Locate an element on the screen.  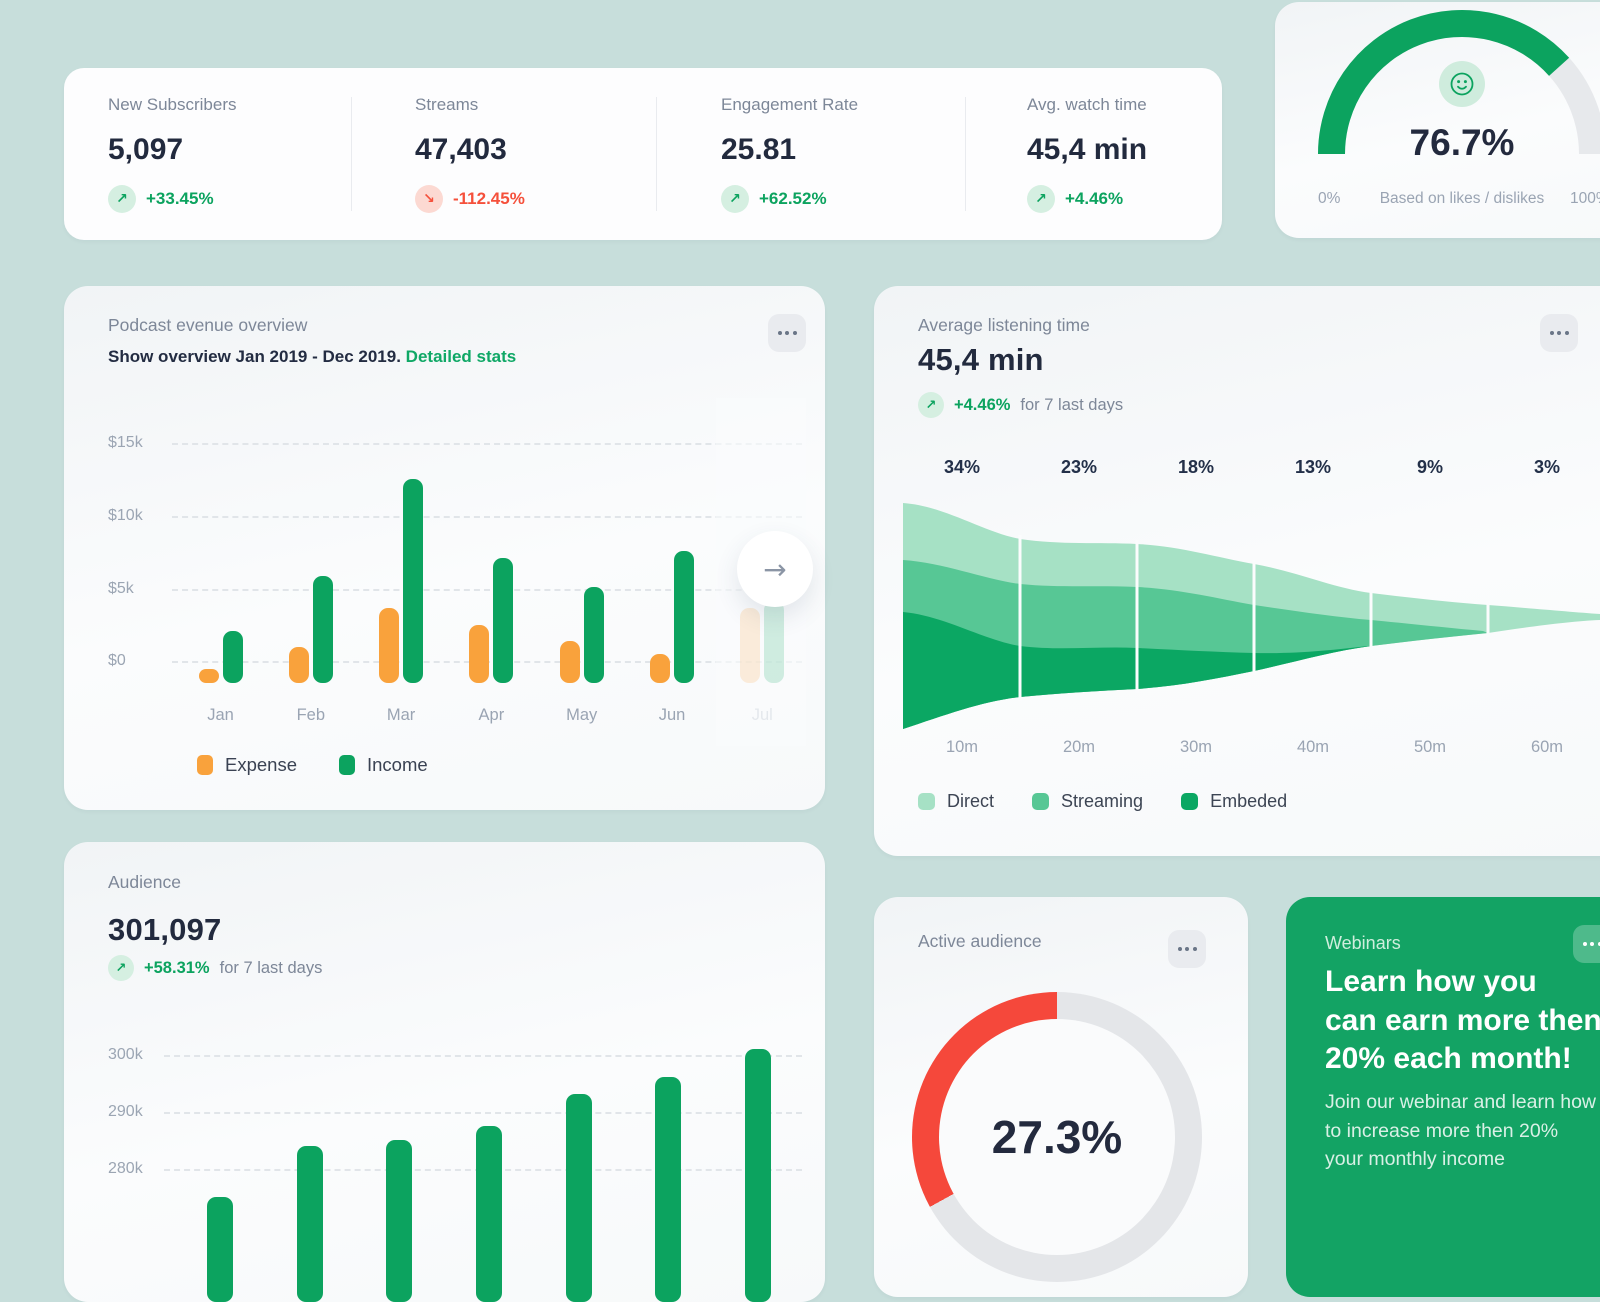
satisfaction-gauge-card: 76.7% 0% Based on likes / dislikes 100% is located at coordinates (1437, 120).